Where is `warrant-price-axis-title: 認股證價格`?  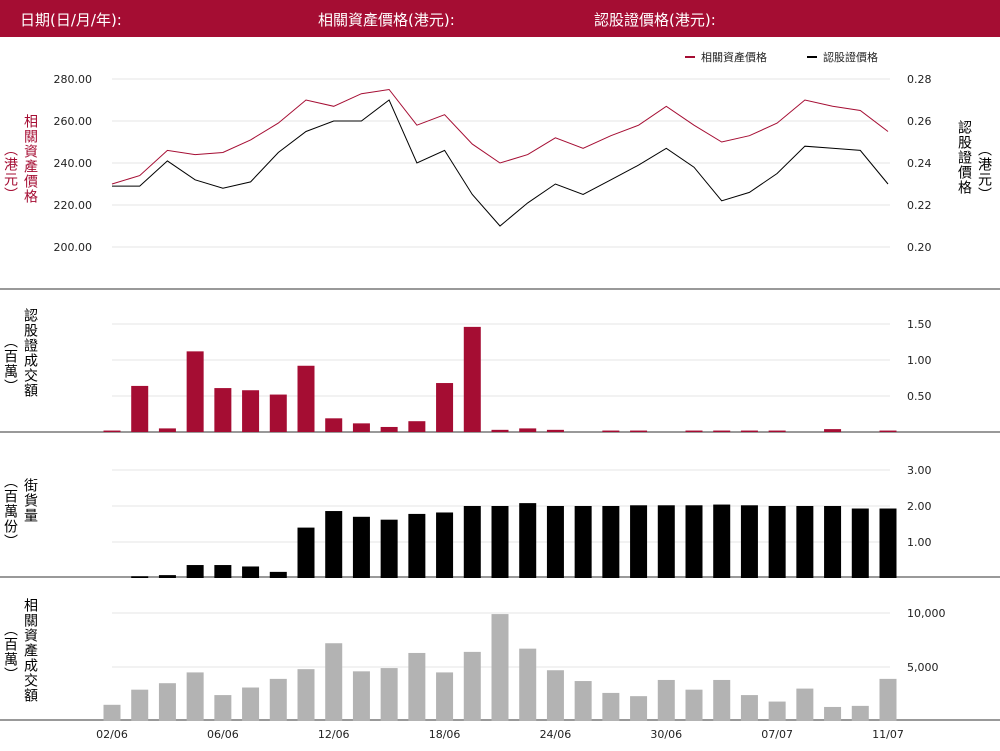
warrant-price-axis-title: 認股證價格 is located at coordinates (964, 157).